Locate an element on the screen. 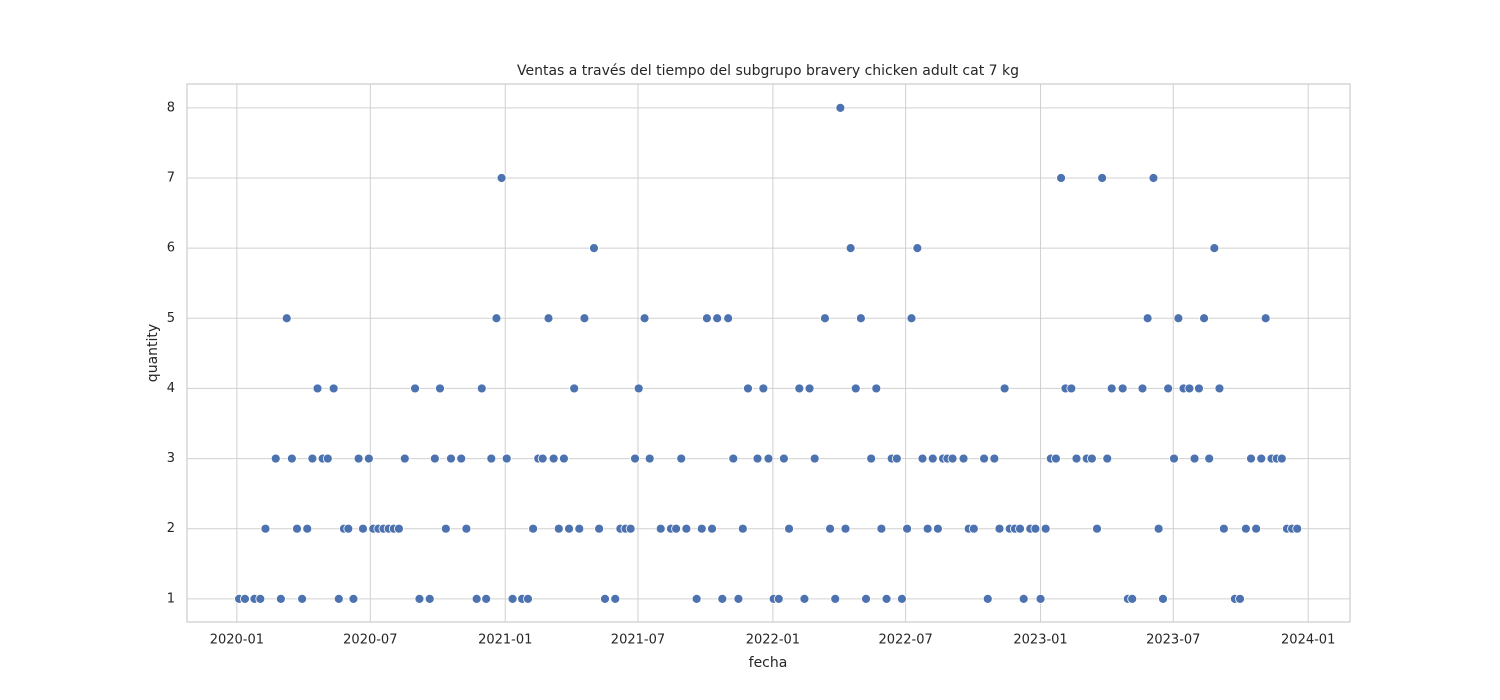 The image size is (1500, 700). y-tick-label: 8 is located at coordinates (171, 107).